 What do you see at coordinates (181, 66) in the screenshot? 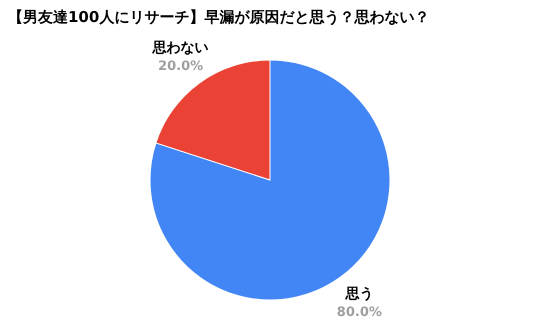
I see `data-label: 20.0%` at bounding box center [181, 66].